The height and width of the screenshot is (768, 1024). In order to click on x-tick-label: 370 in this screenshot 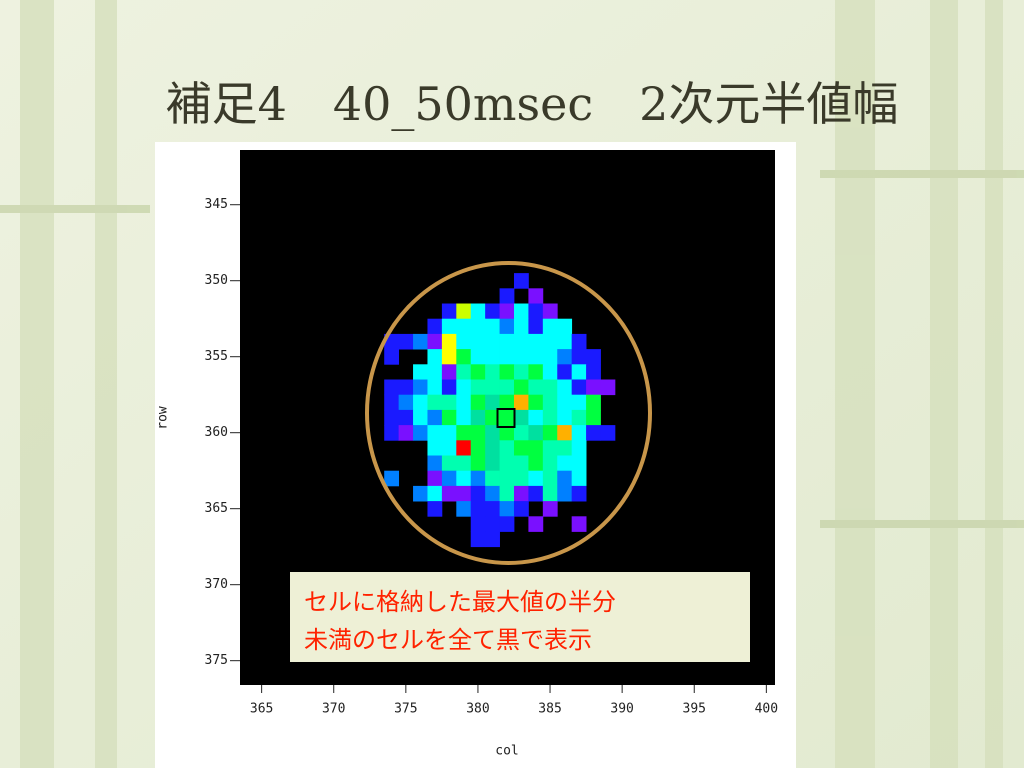, I will do `click(333, 709)`.